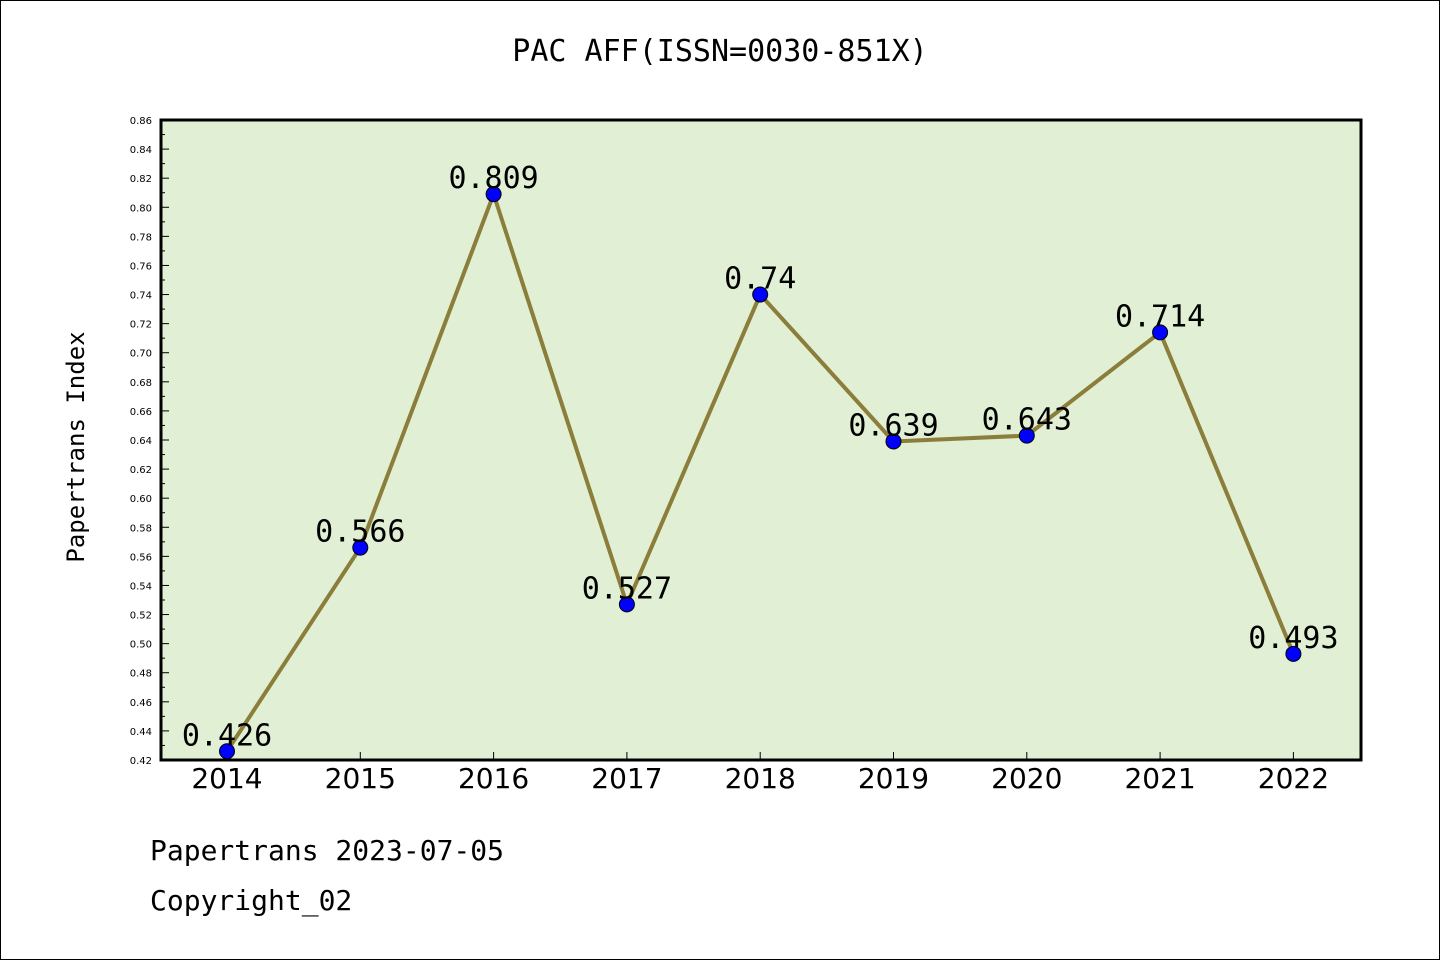 The width and height of the screenshot is (1440, 960). What do you see at coordinates (760, 778) in the screenshot?
I see `x-tick-label: 2018` at bounding box center [760, 778].